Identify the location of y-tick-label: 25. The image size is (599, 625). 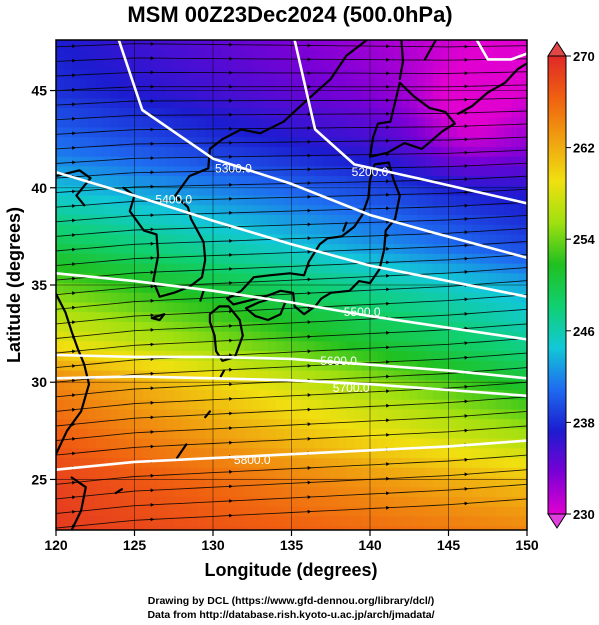
(39, 479).